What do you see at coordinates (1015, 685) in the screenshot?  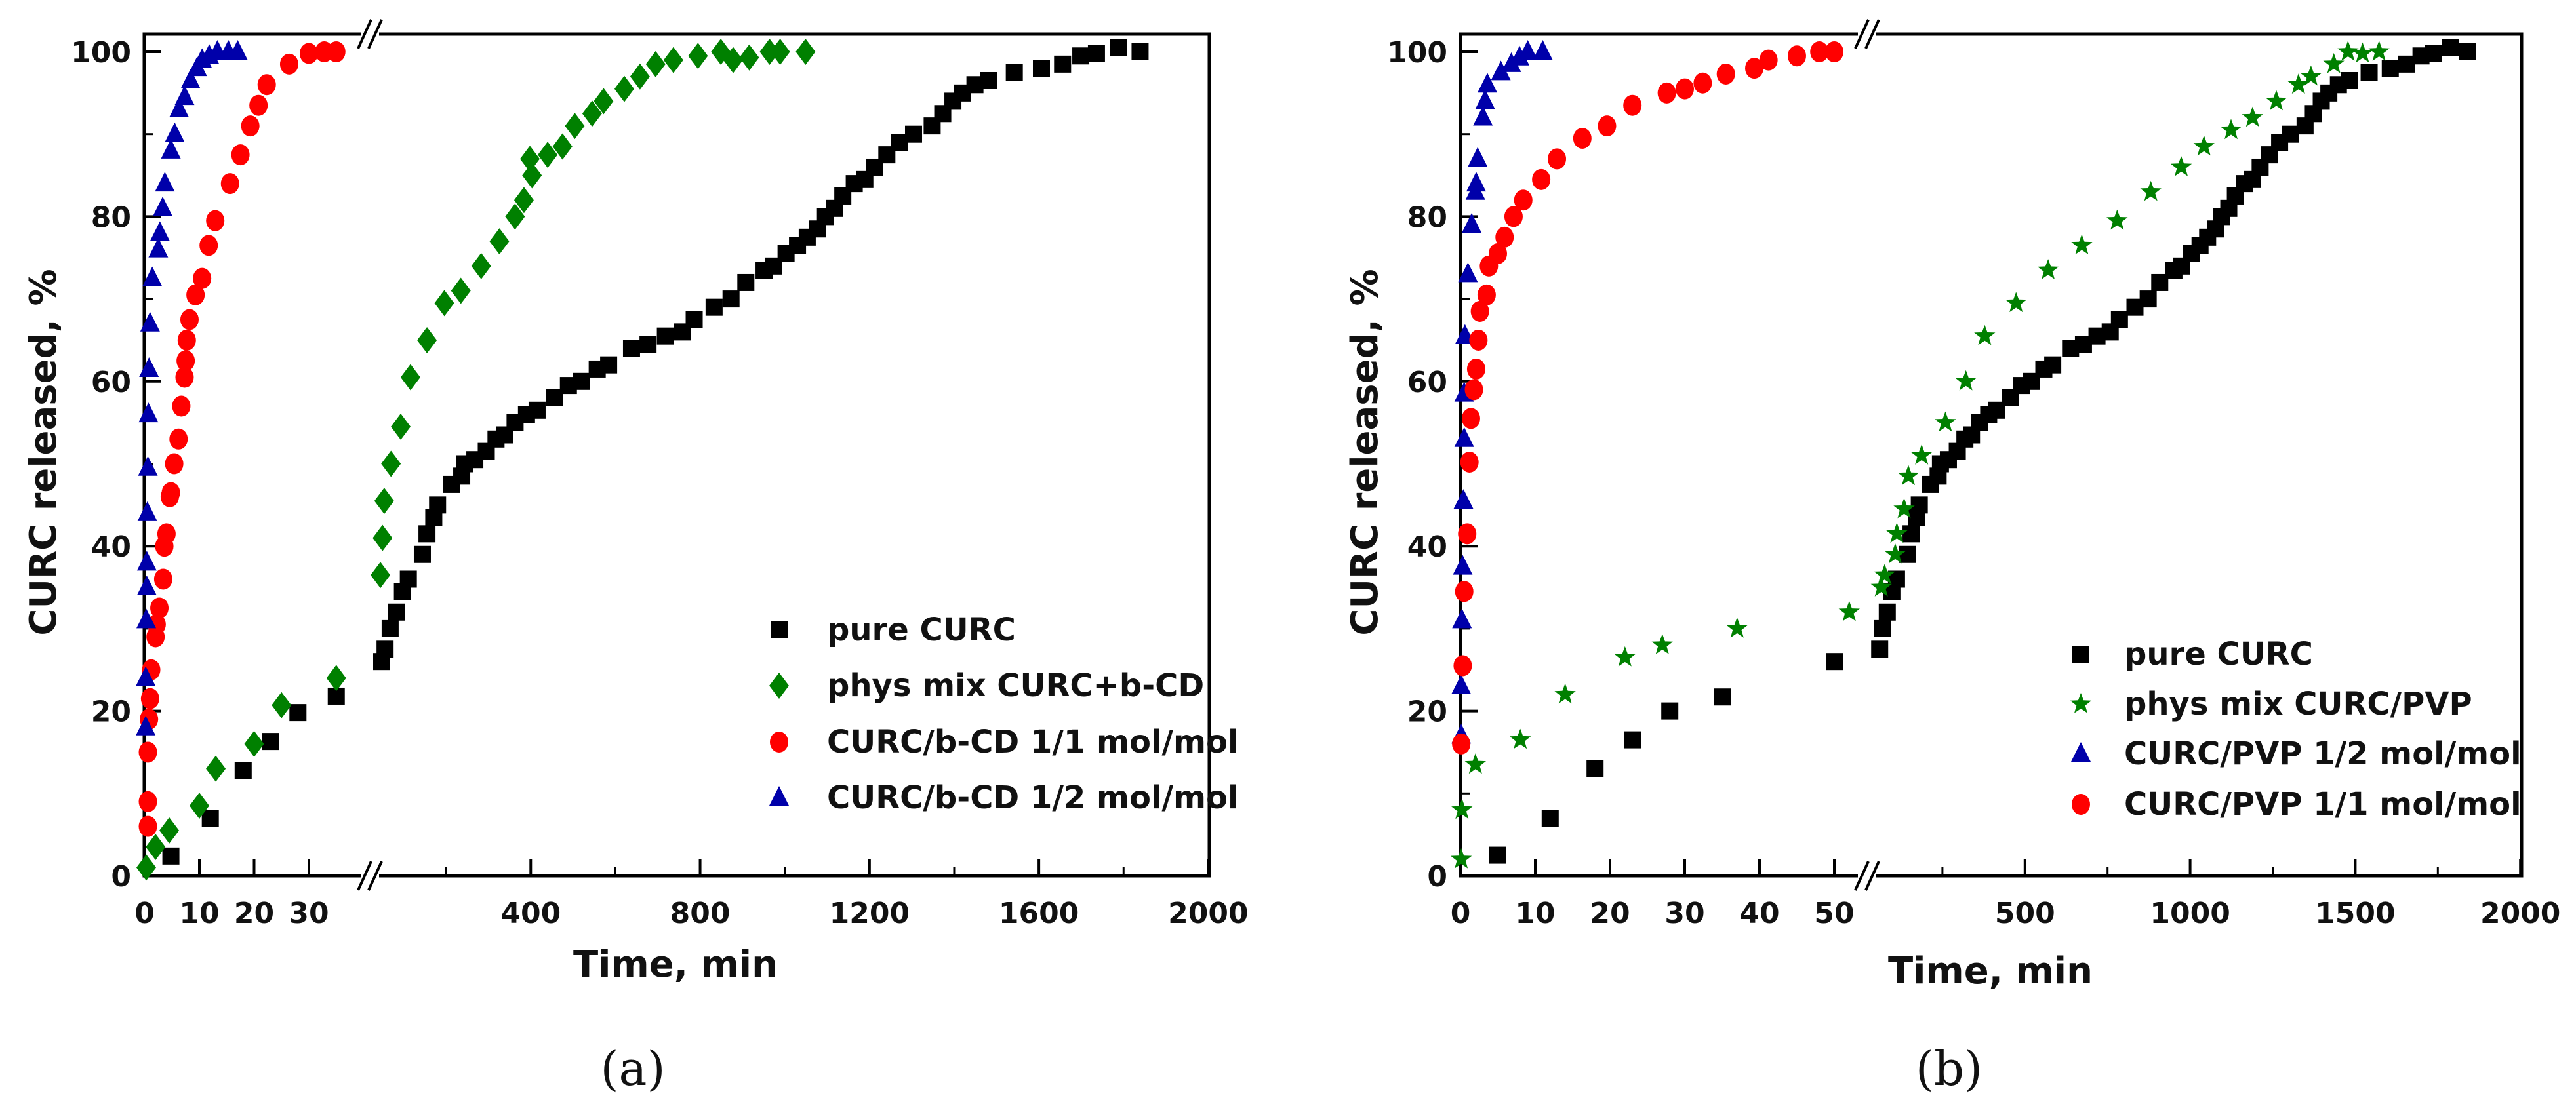 I see `legend-label: phys mix CURC+b-CD` at bounding box center [1015, 685].